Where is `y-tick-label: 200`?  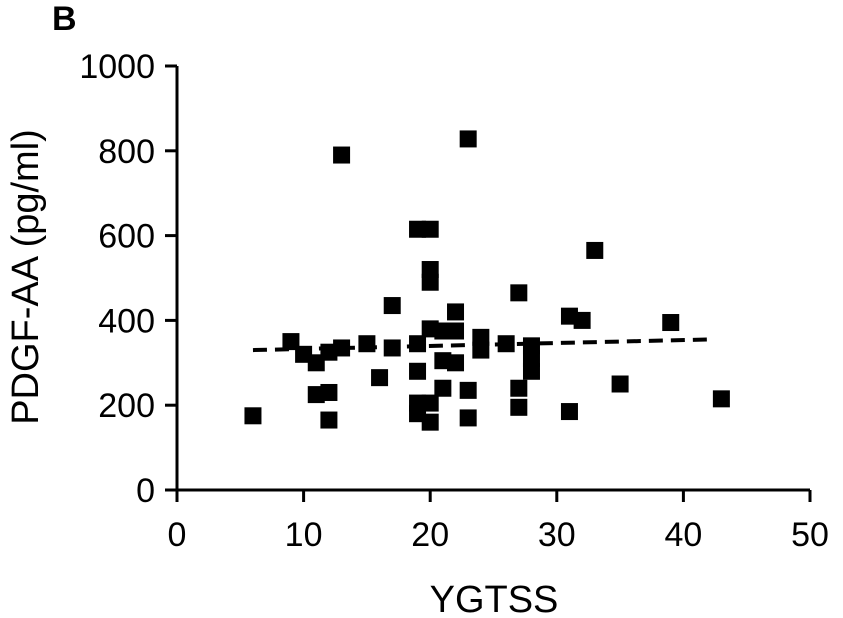 y-tick-label: 200 is located at coordinates (126, 406).